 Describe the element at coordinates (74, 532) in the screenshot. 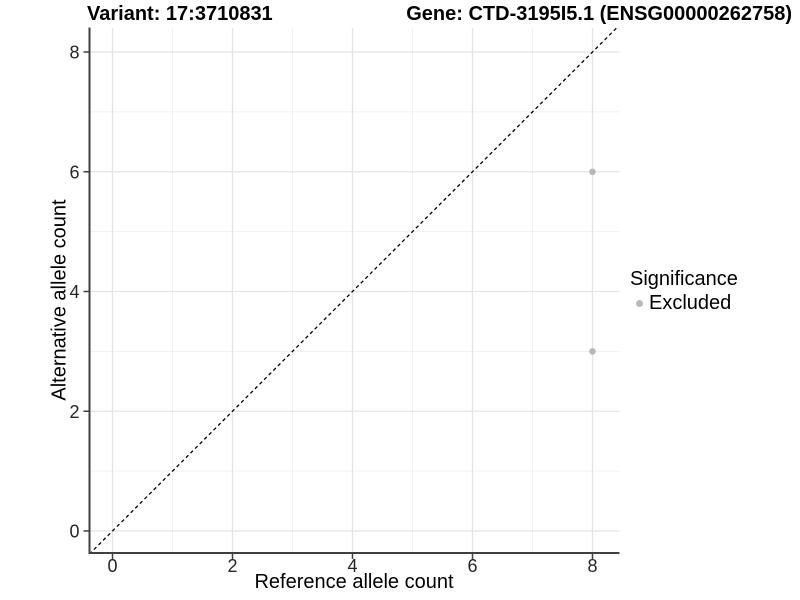

I see `y-axis-tick-label: 0` at that location.